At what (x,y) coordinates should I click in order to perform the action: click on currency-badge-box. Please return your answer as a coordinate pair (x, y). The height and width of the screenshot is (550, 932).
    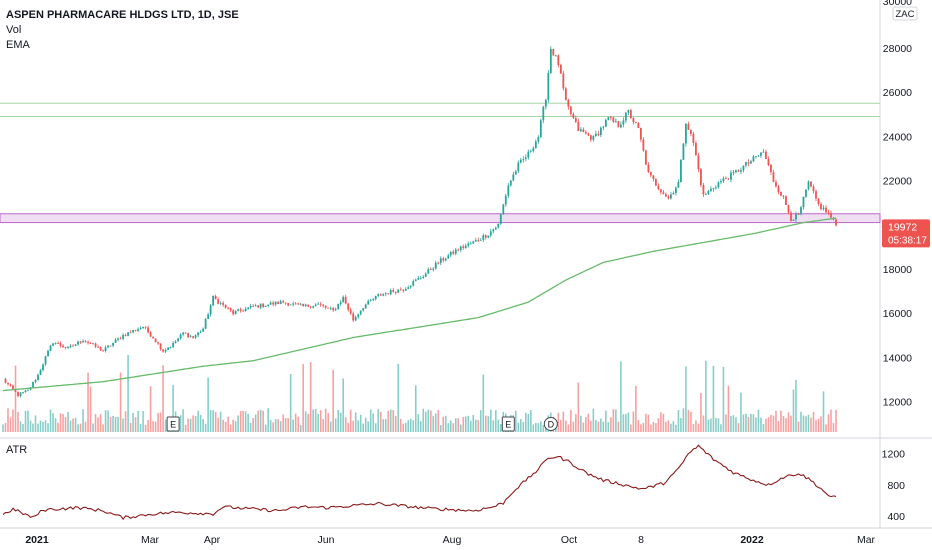
    Looking at the image, I should click on (905, 13).